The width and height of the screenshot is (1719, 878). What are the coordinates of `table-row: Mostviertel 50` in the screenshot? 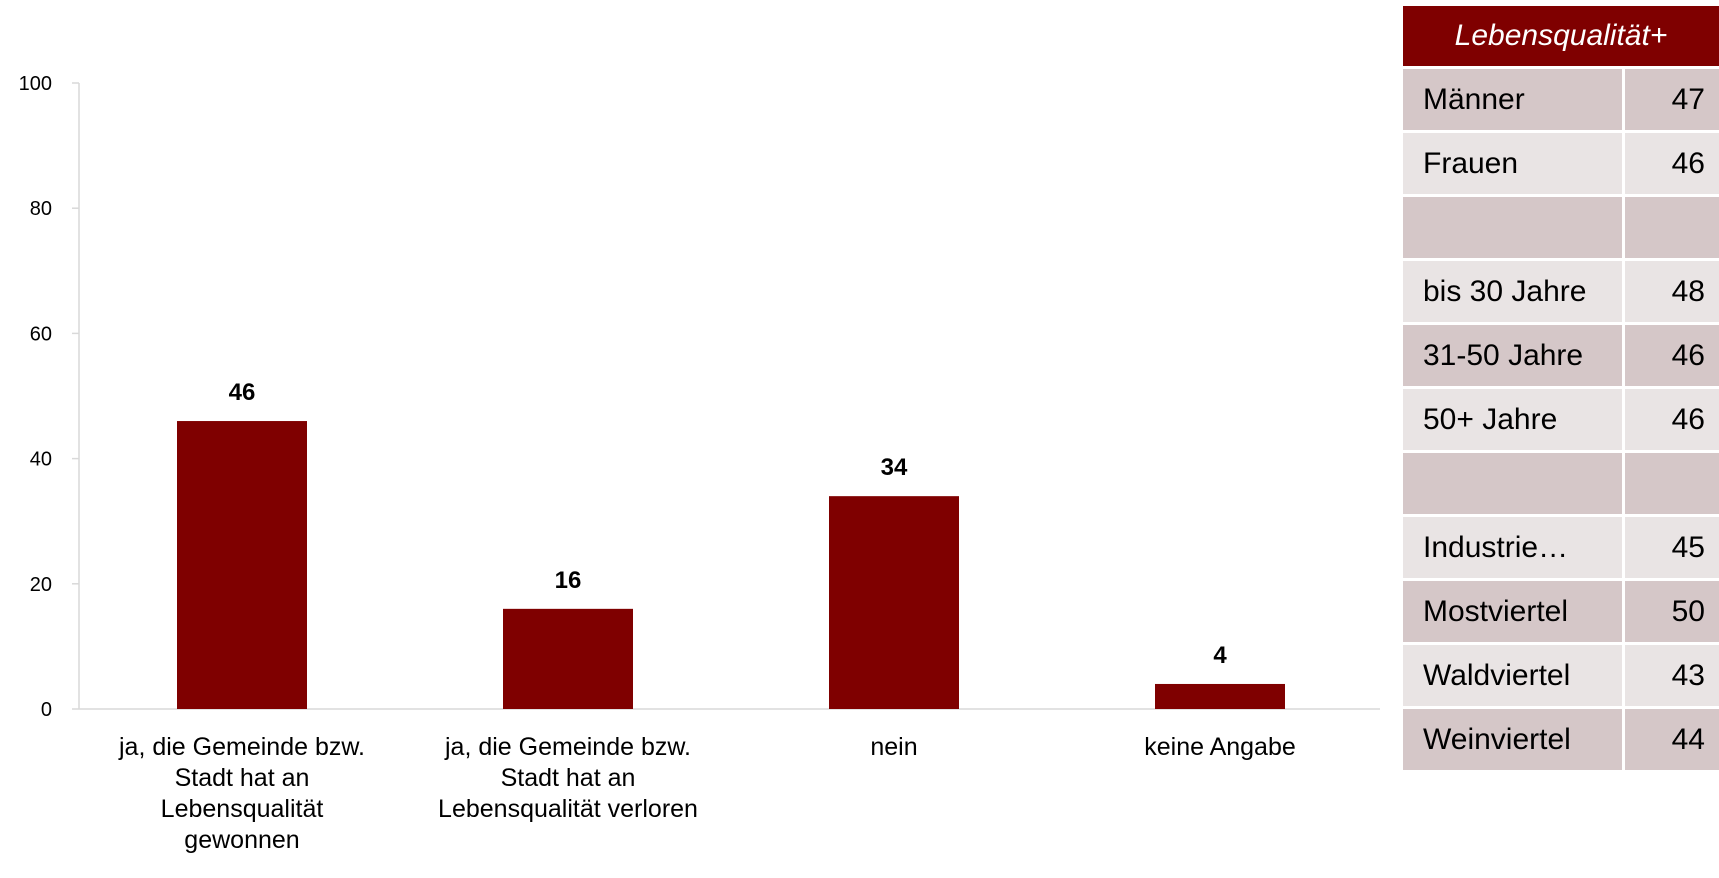 It's located at (1561, 611).